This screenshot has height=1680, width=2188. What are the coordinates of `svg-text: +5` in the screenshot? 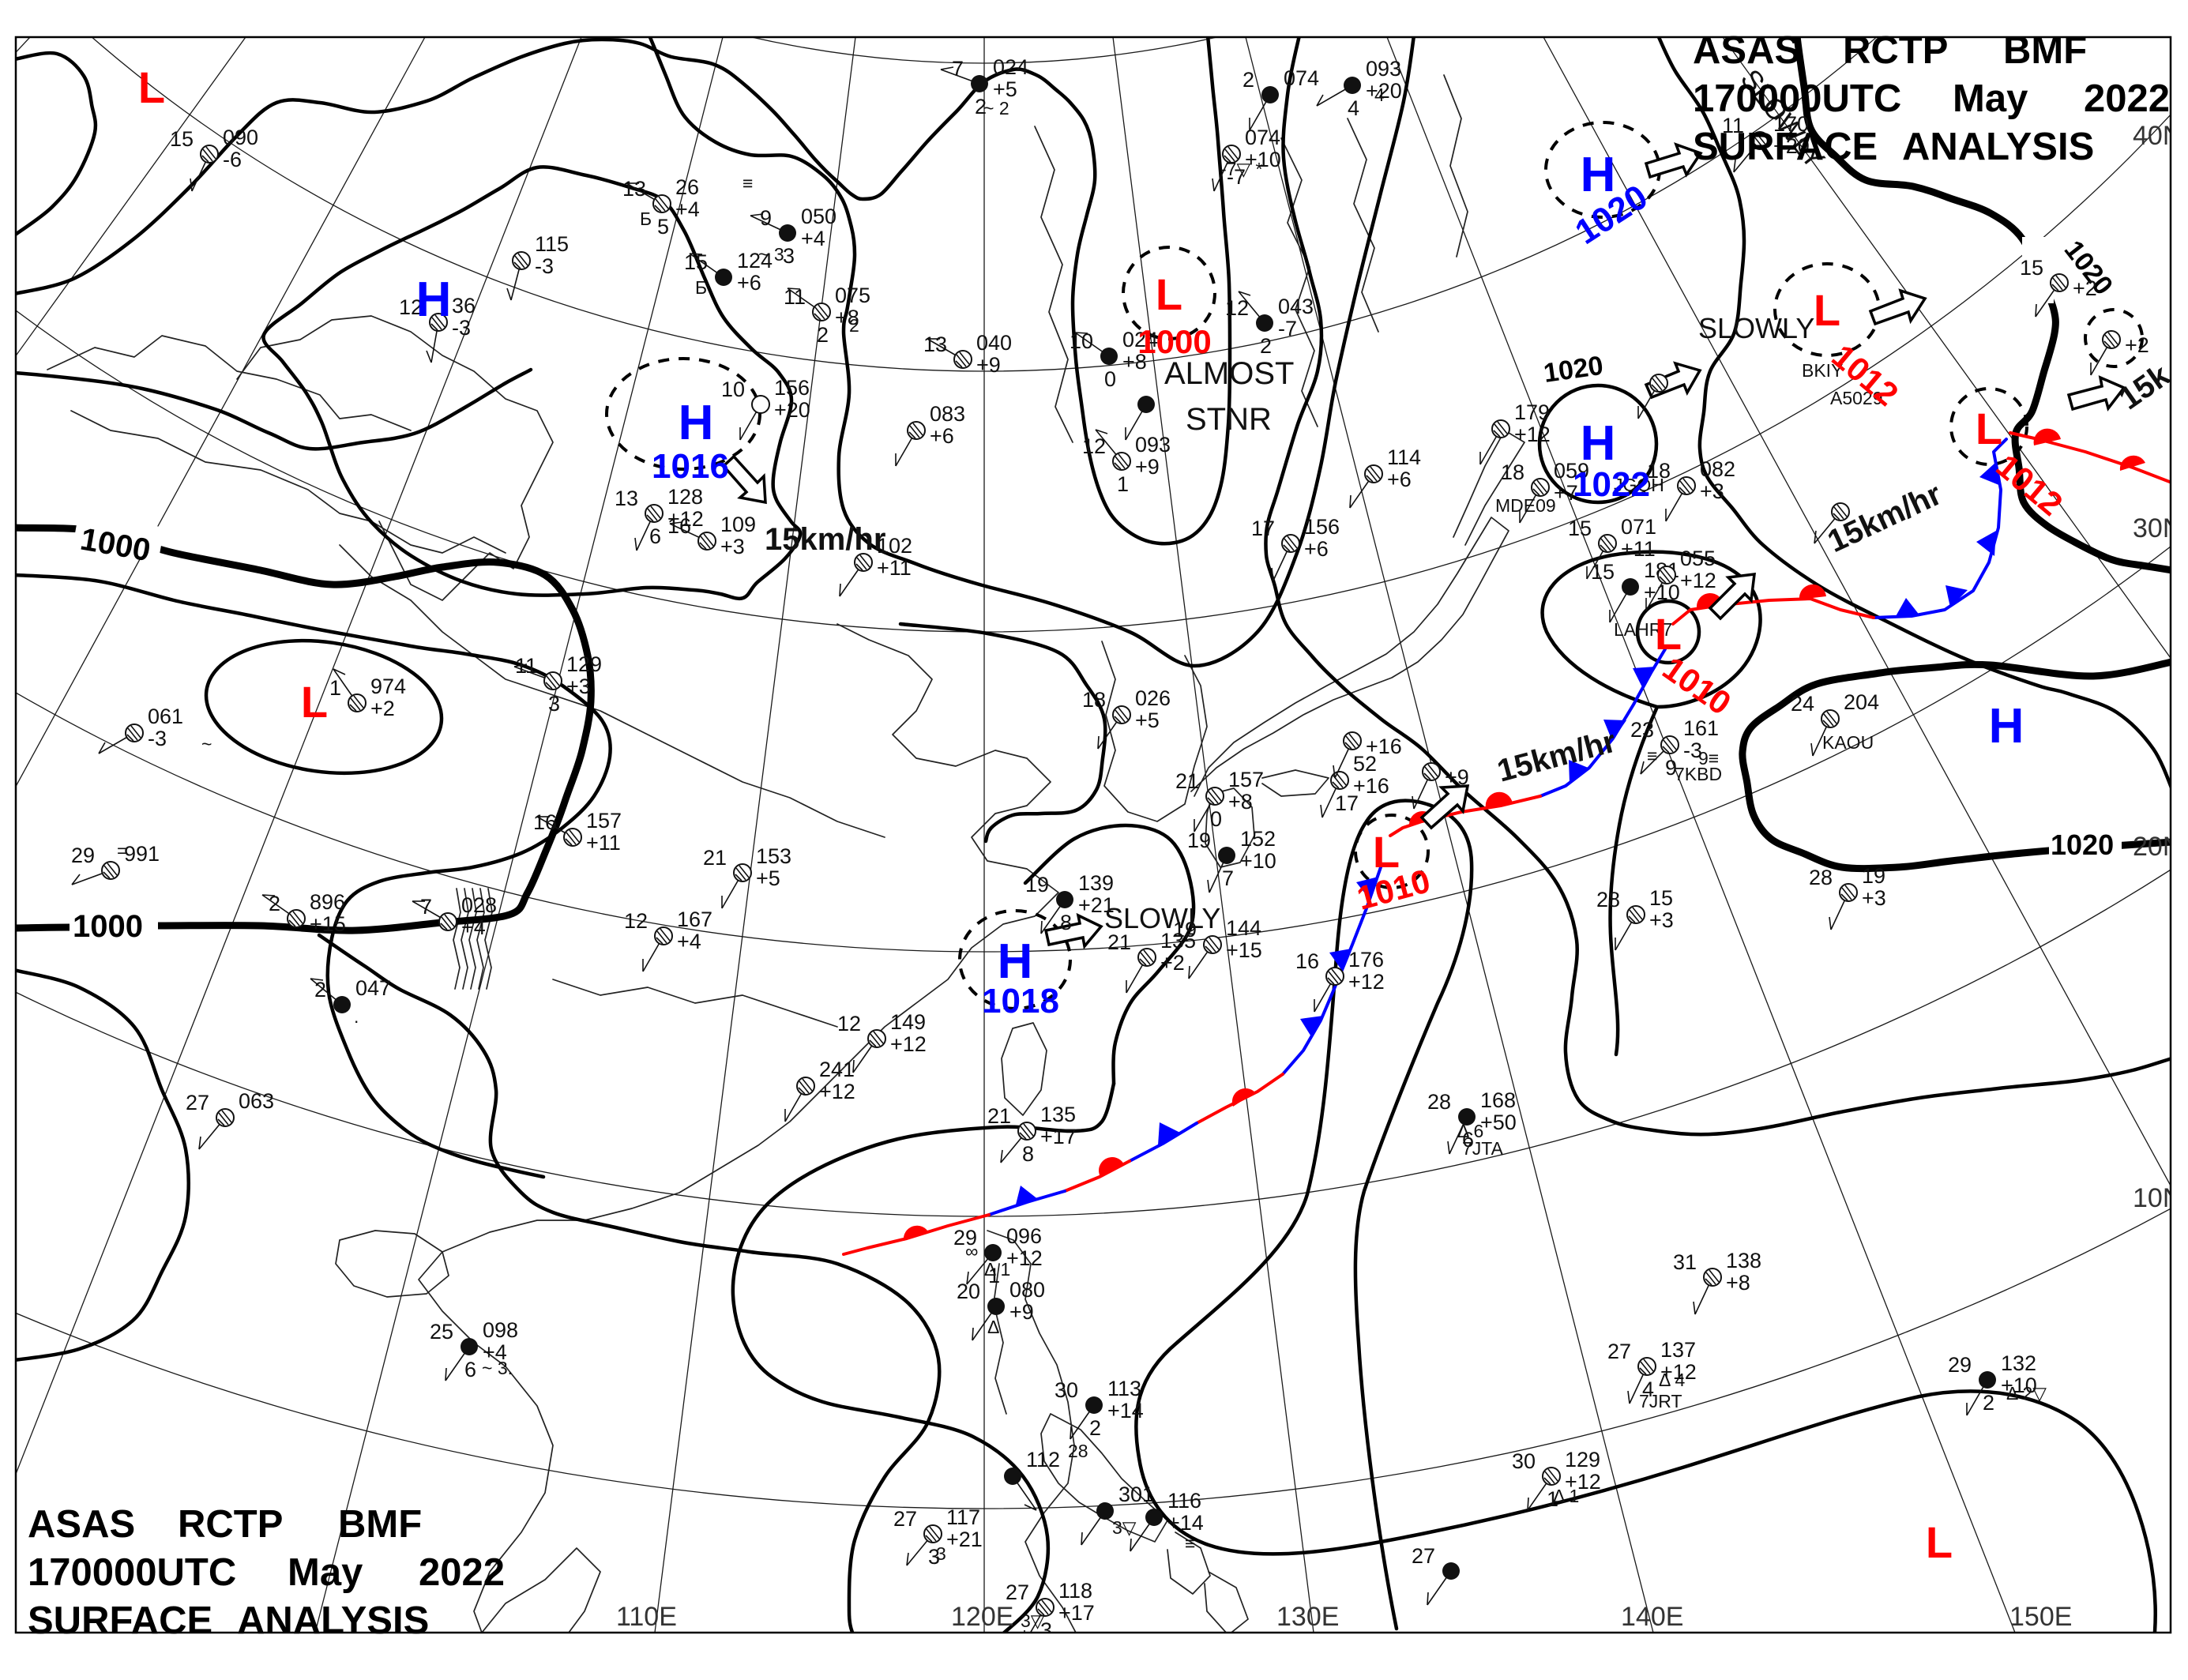 It's located at (1005, 89).